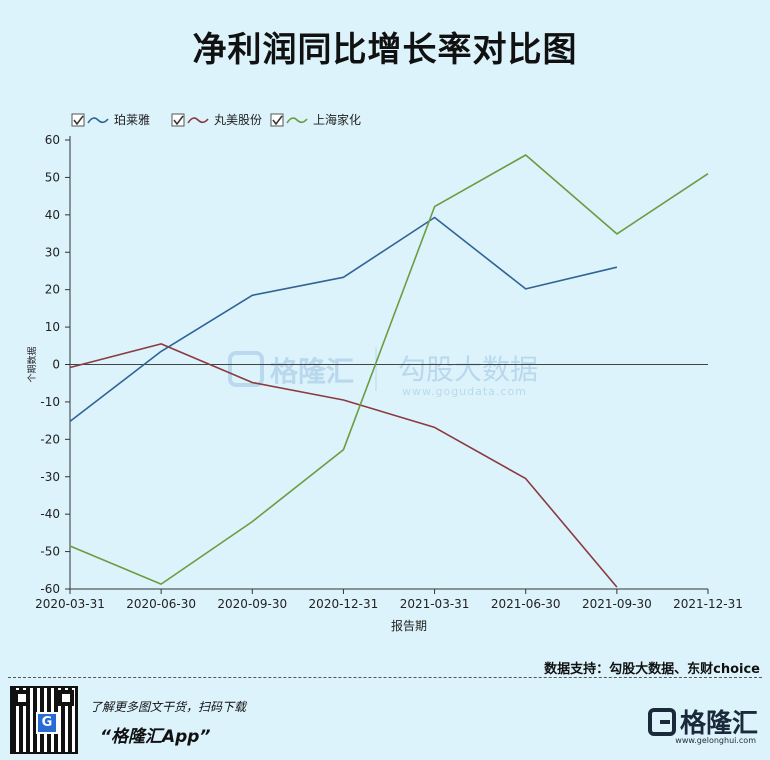 This screenshot has height=760, width=770. I want to click on y-tick-label: 50, so click(52, 177).